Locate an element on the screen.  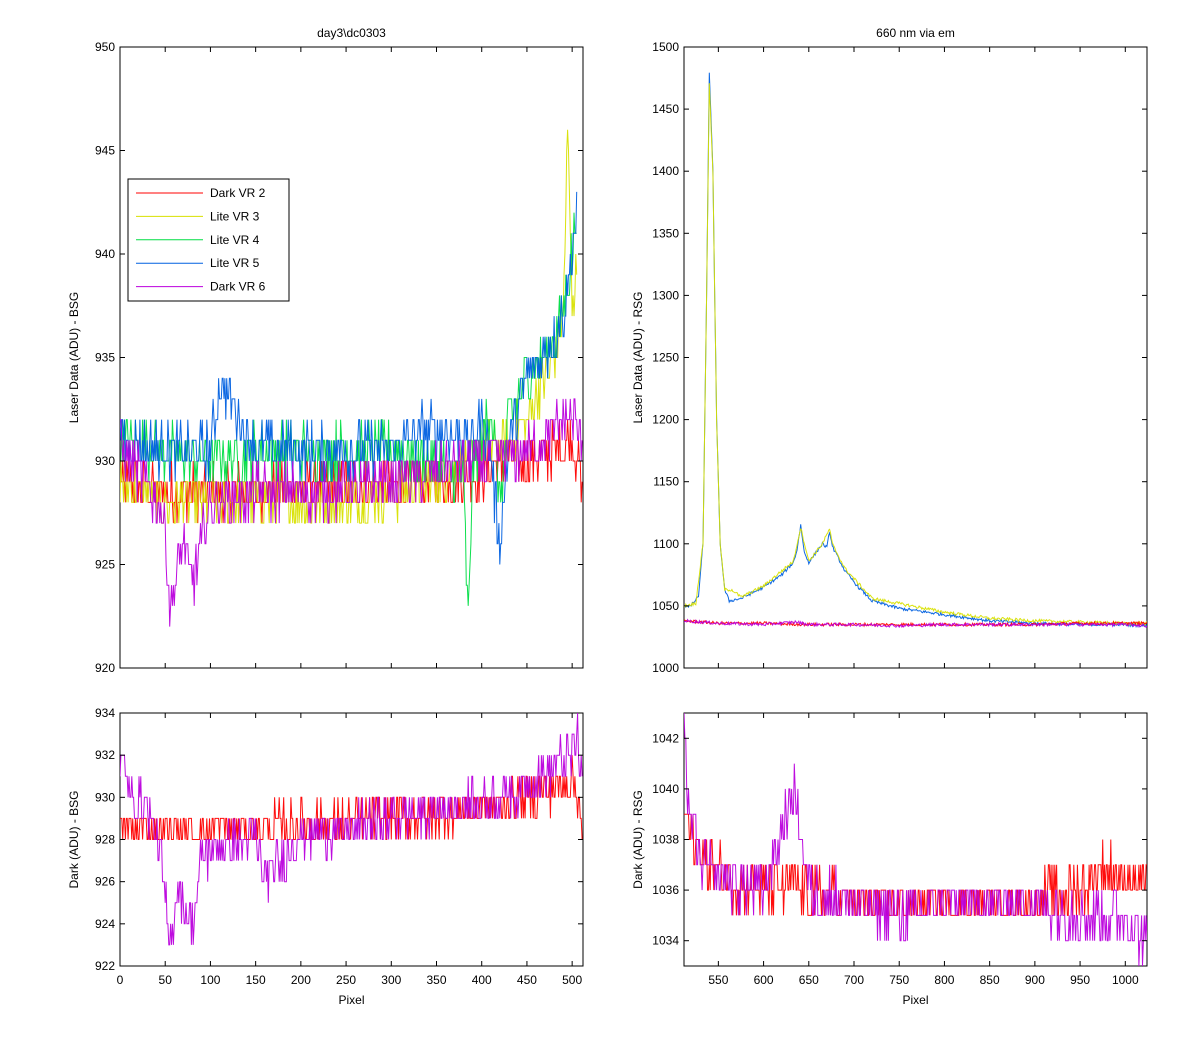
x-tick-label: 0 is located at coordinates (120, 980).